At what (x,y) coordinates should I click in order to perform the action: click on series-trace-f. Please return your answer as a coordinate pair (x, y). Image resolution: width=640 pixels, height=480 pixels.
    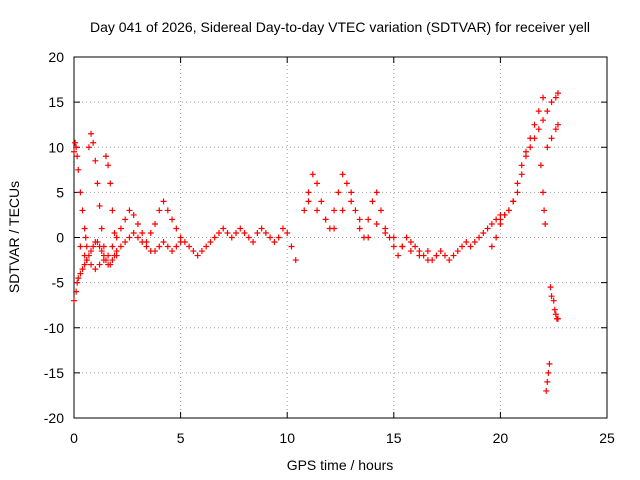
    Looking at the image, I should click on (524, 170).